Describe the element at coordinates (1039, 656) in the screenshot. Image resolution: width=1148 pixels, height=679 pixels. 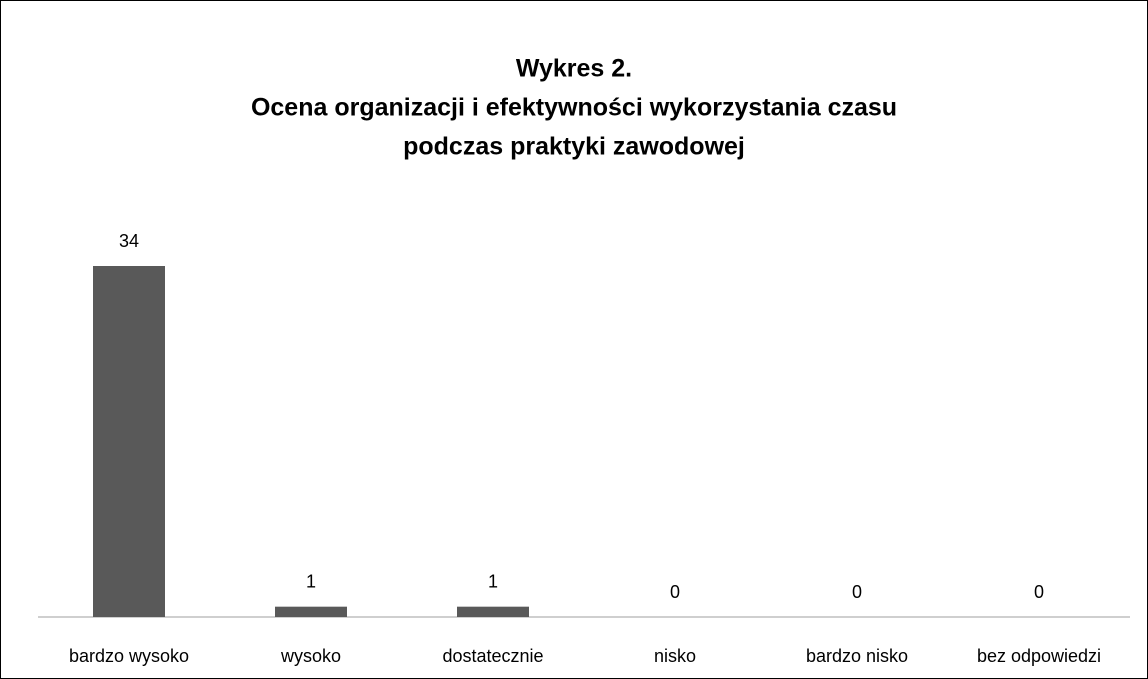
I see `x-tick-label: bez odpowiedzi` at that location.